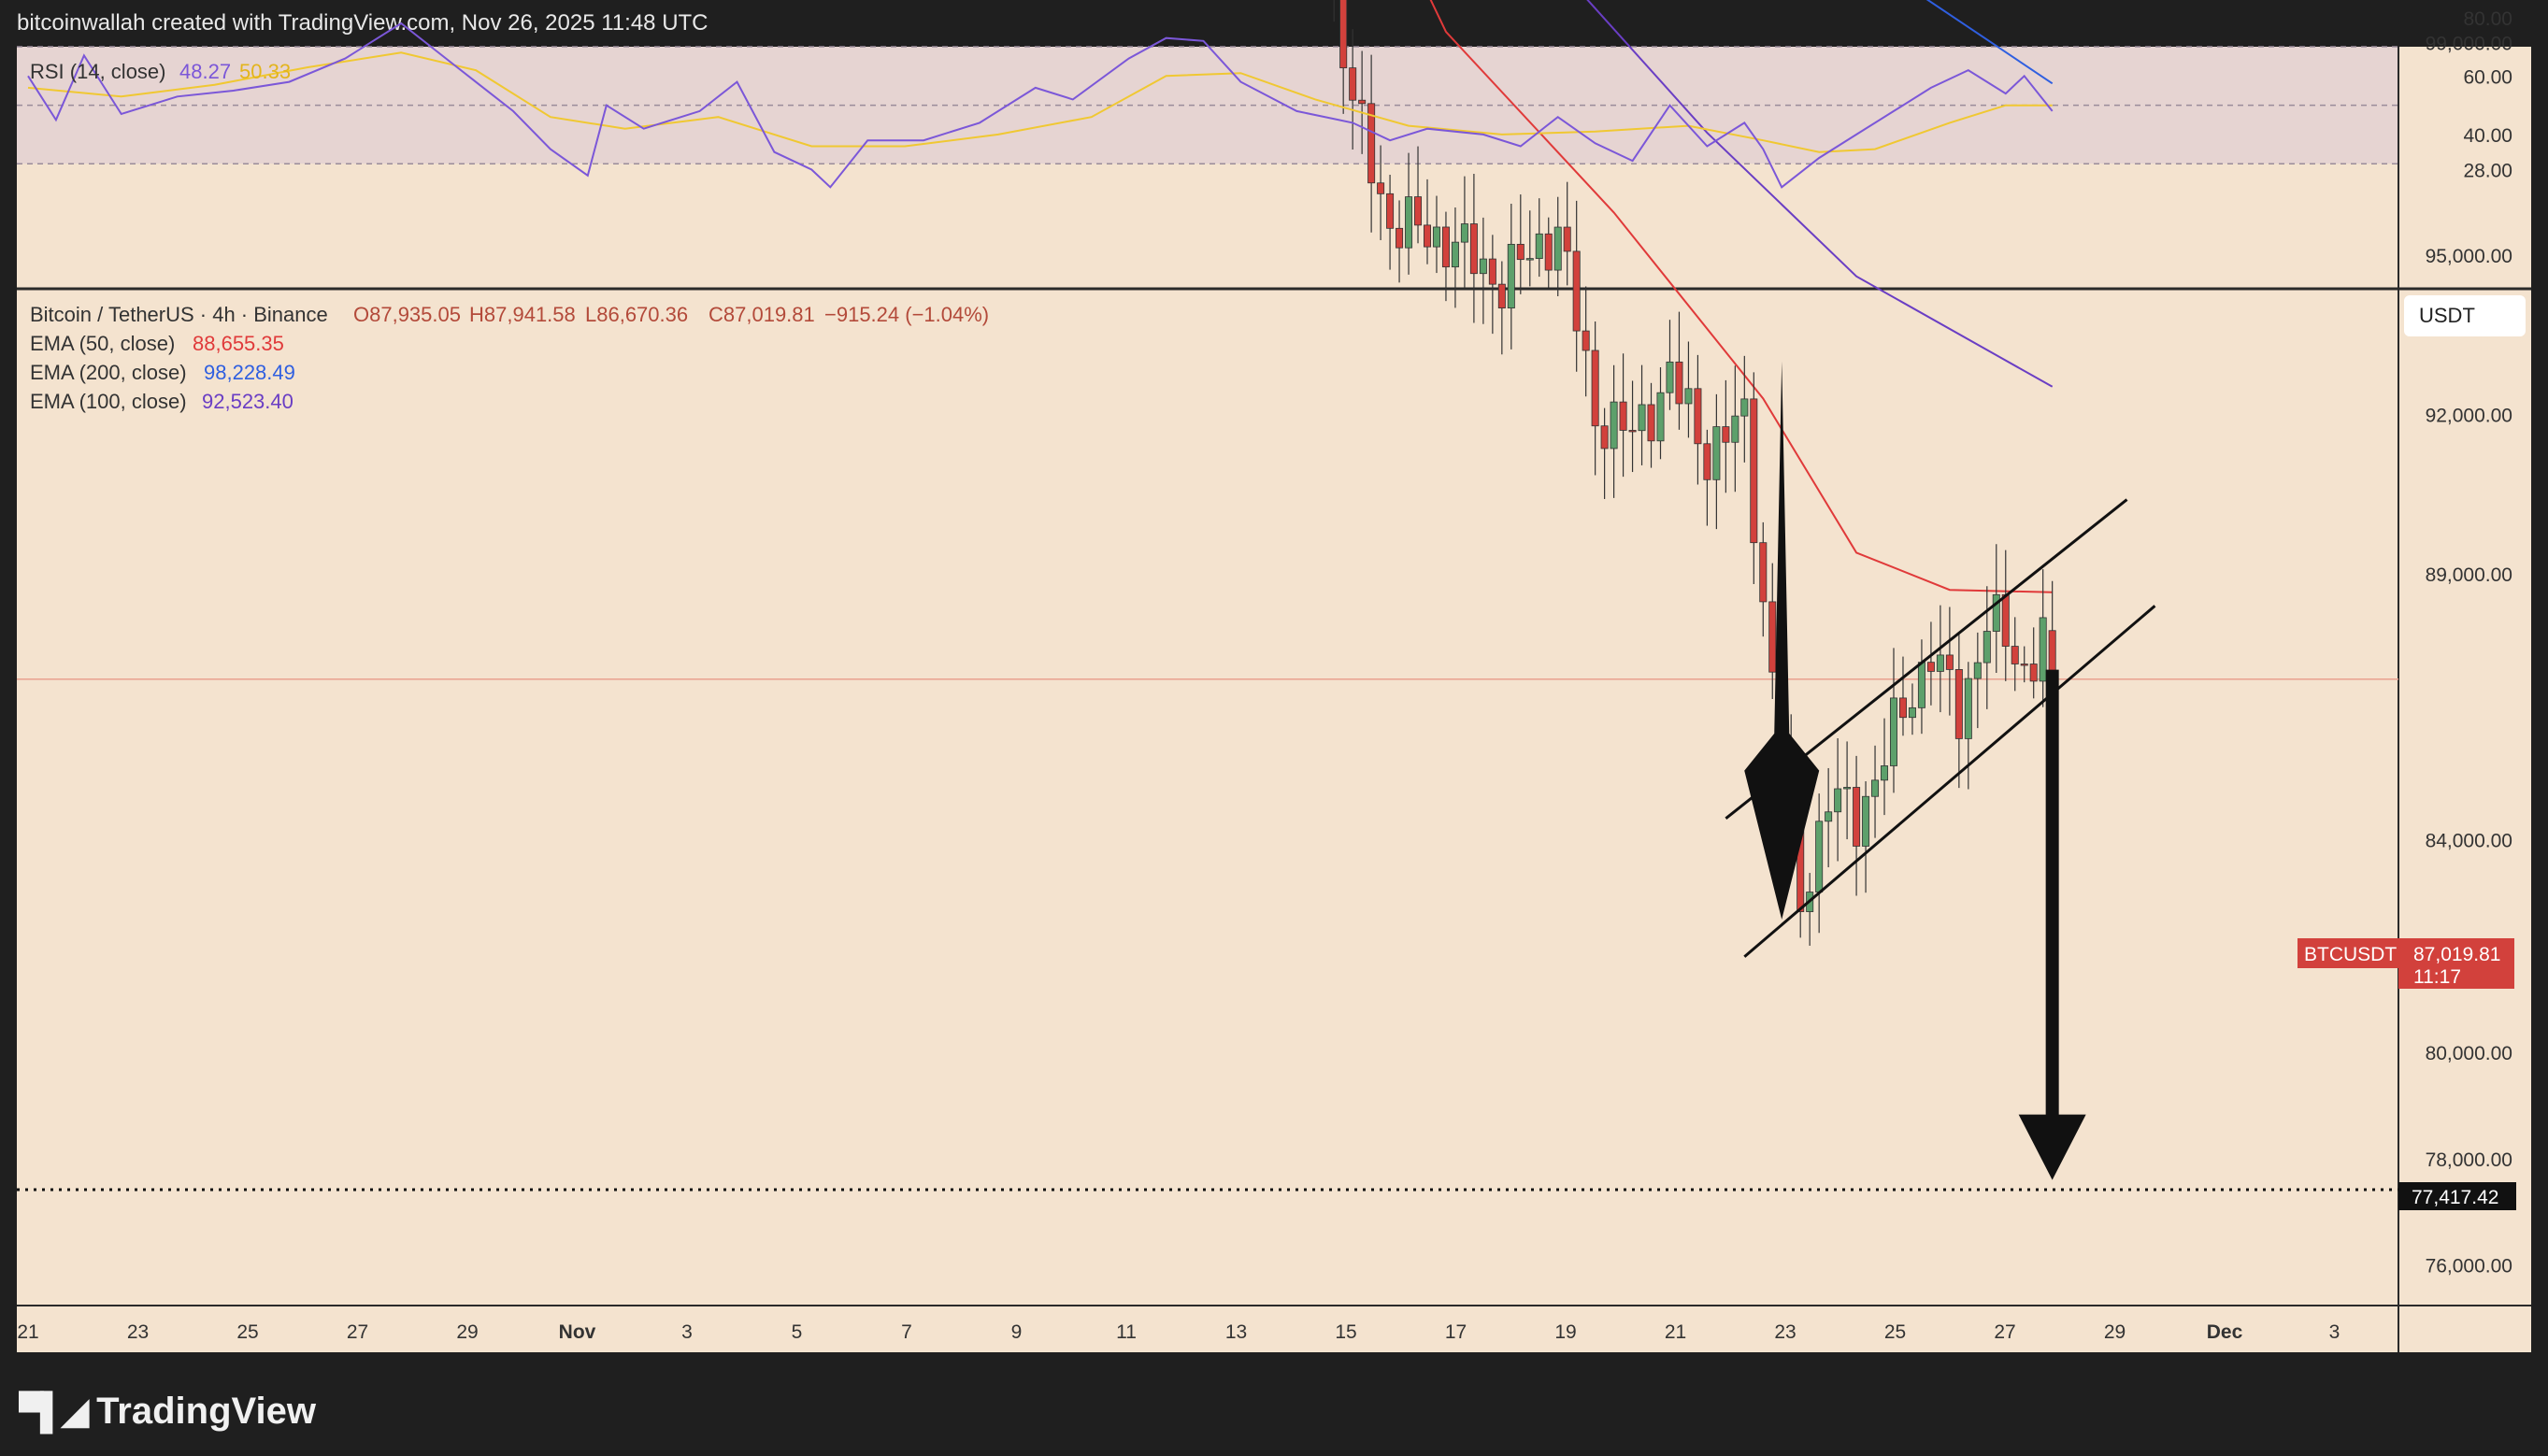 Image resolution: width=2548 pixels, height=1456 pixels. Describe the element at coordinates (1040, 102) in the screenshot. I see `rsi-ma-line` at that location.